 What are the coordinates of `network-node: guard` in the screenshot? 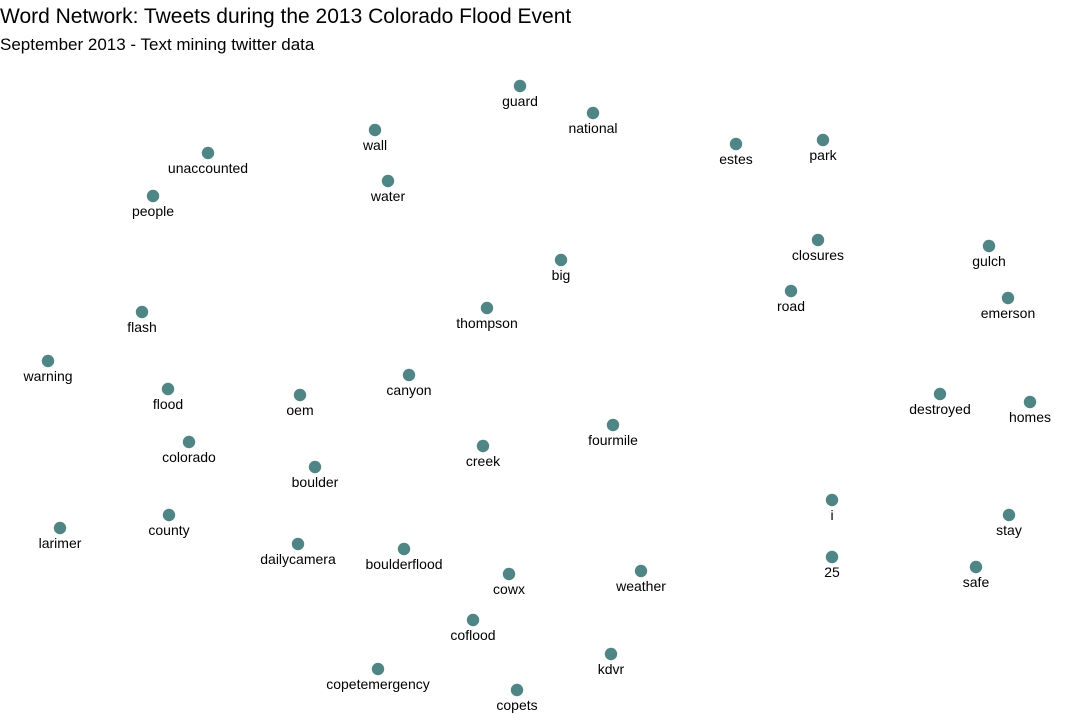 It's located at (520, 94).